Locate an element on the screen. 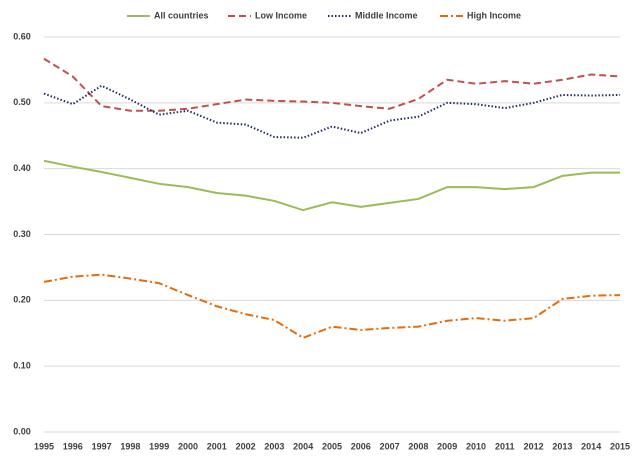 This screenshot has width=632, height=456. y-tick-label: 0.60 is located at coordinates (22, 36).